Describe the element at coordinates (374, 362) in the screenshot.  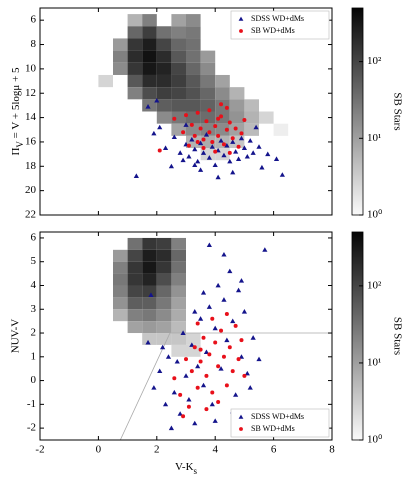
I see `colorbar-tick-label: 10¹` at that location.